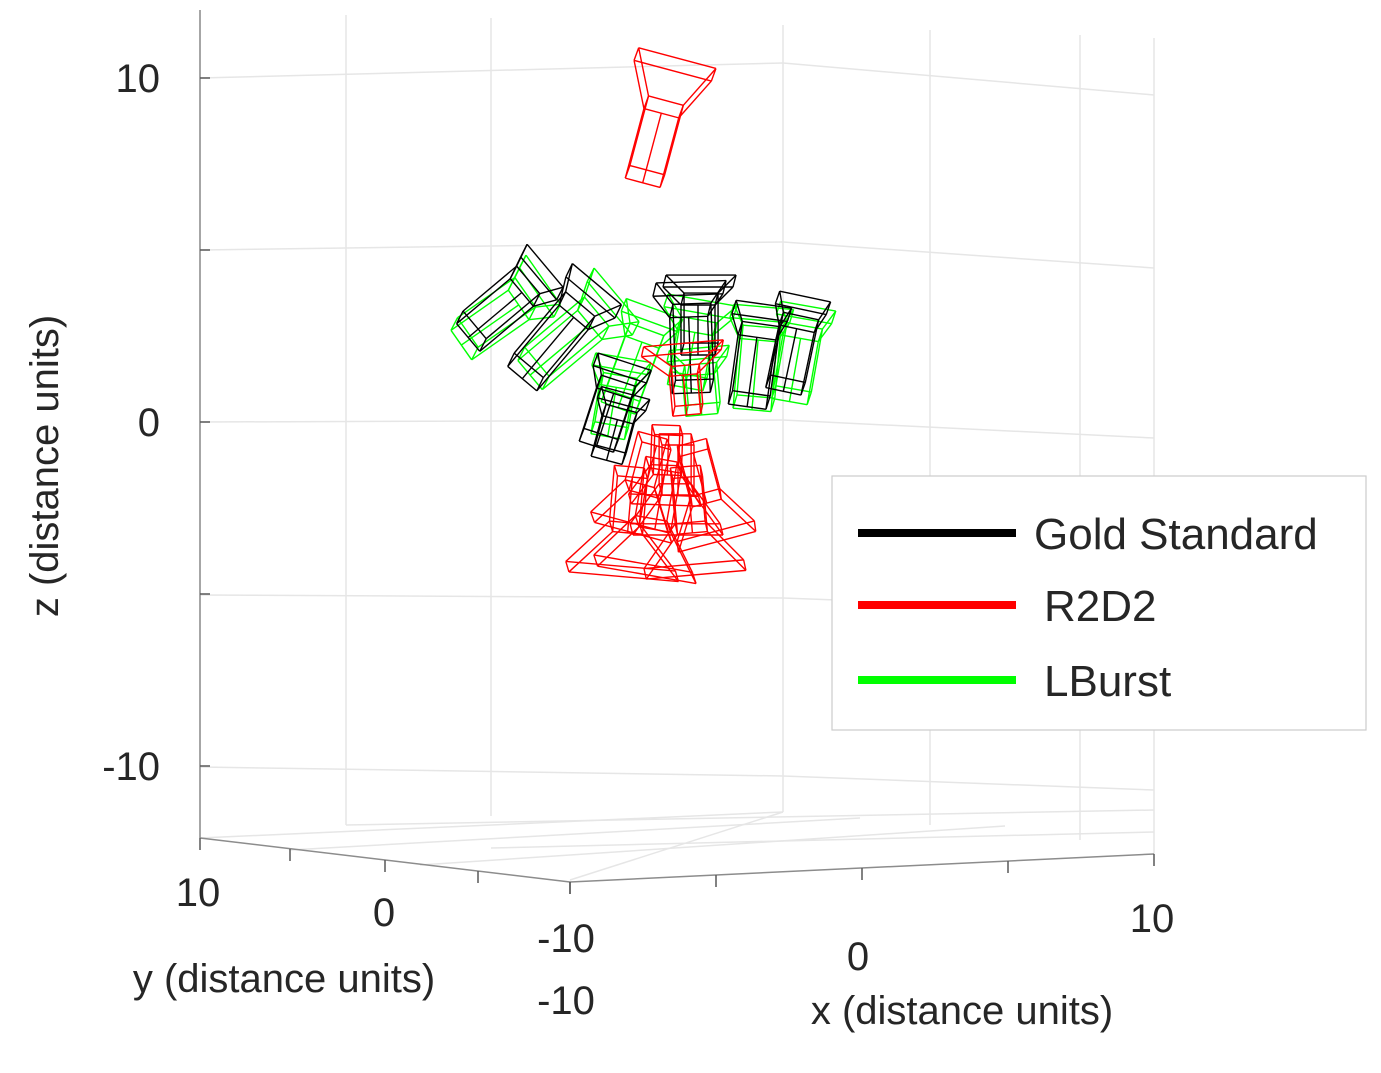  I want to click on y-tick-label: 10, so click(198, 893).